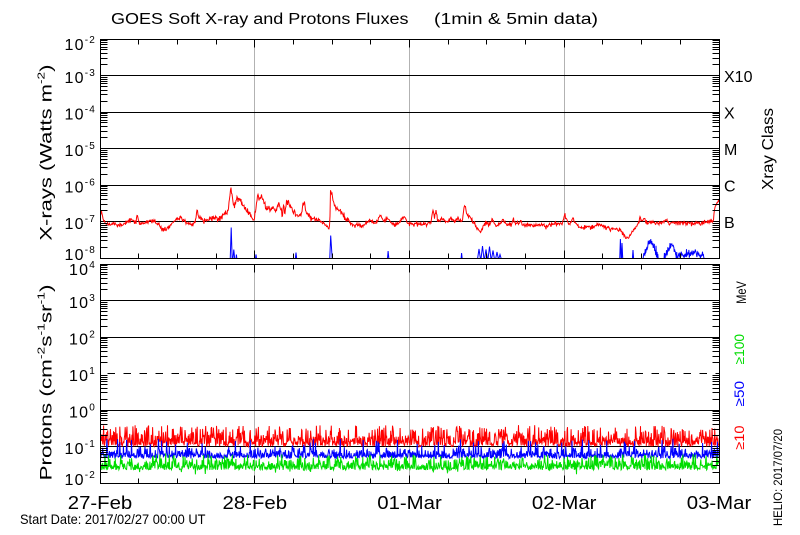  Describe the element at coordinates (564, 503) in the screenshot. I see `svg-text: 02-Mar` at that location.